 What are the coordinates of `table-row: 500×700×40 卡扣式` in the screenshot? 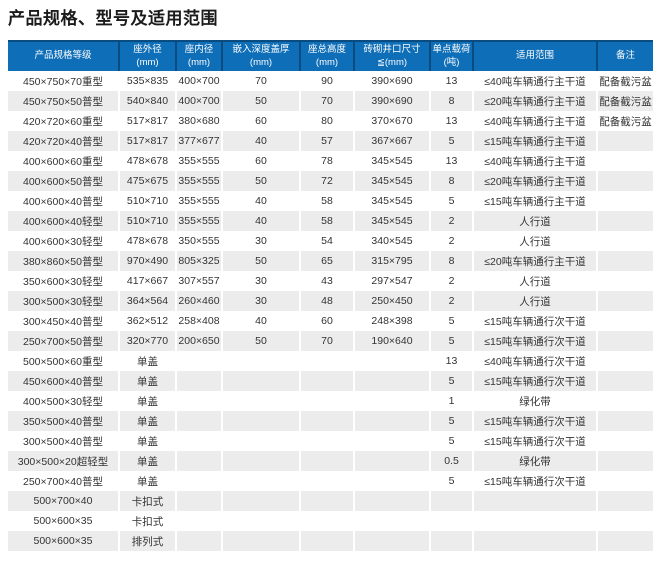 It's located at (330, 501).